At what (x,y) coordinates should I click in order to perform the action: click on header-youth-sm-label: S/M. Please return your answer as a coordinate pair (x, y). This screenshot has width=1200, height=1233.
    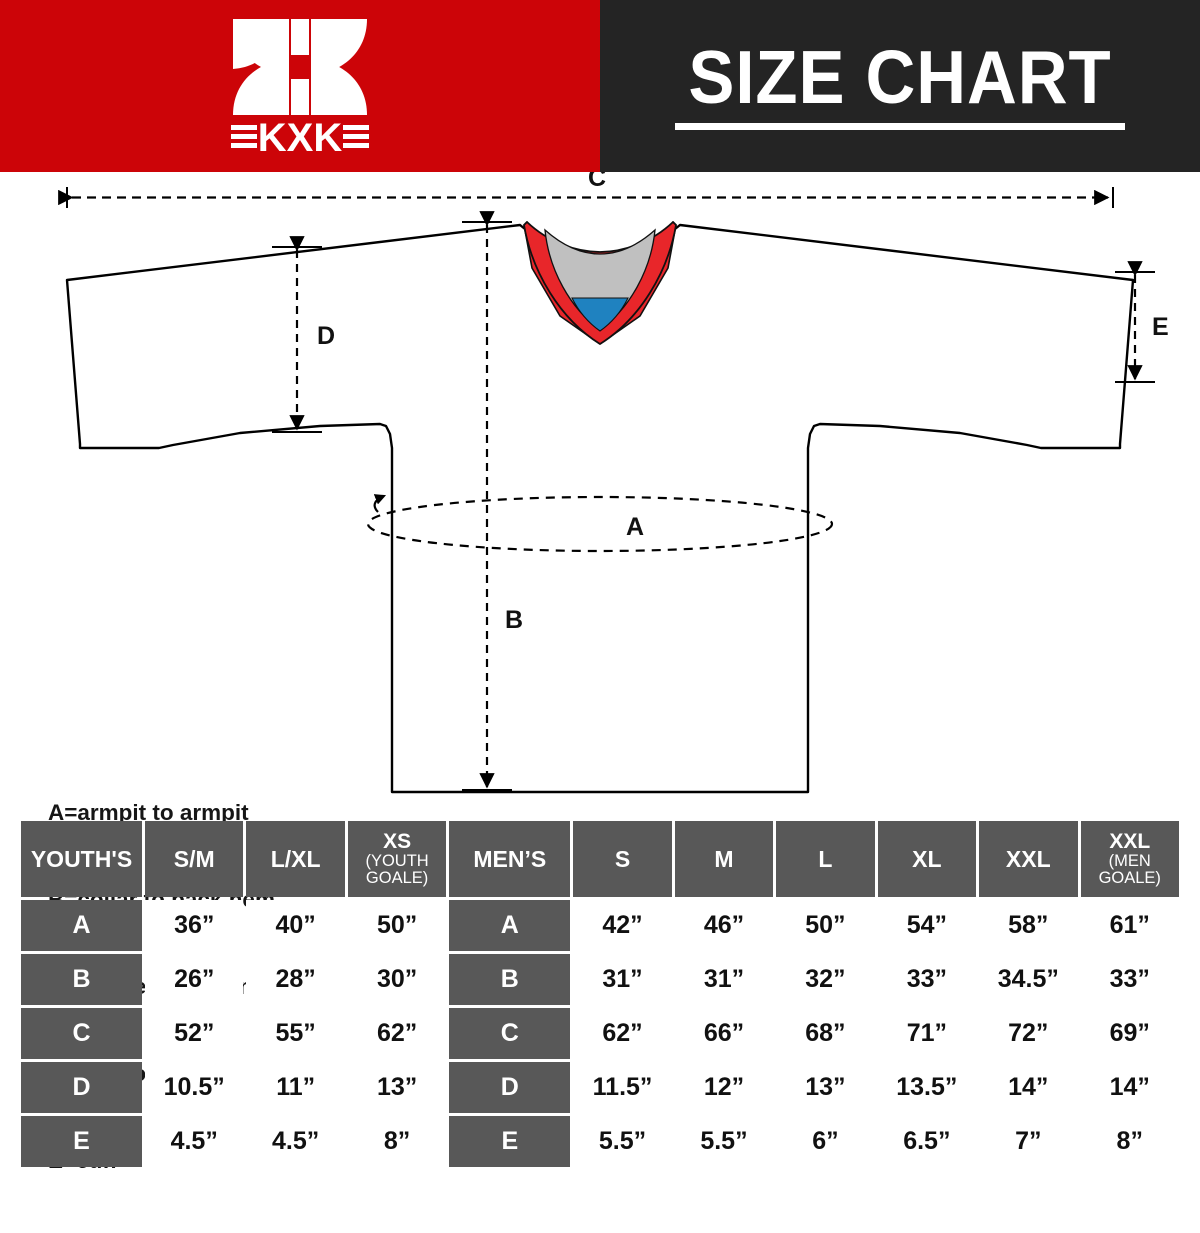
    Looking at the image, I should click on (194, 858).